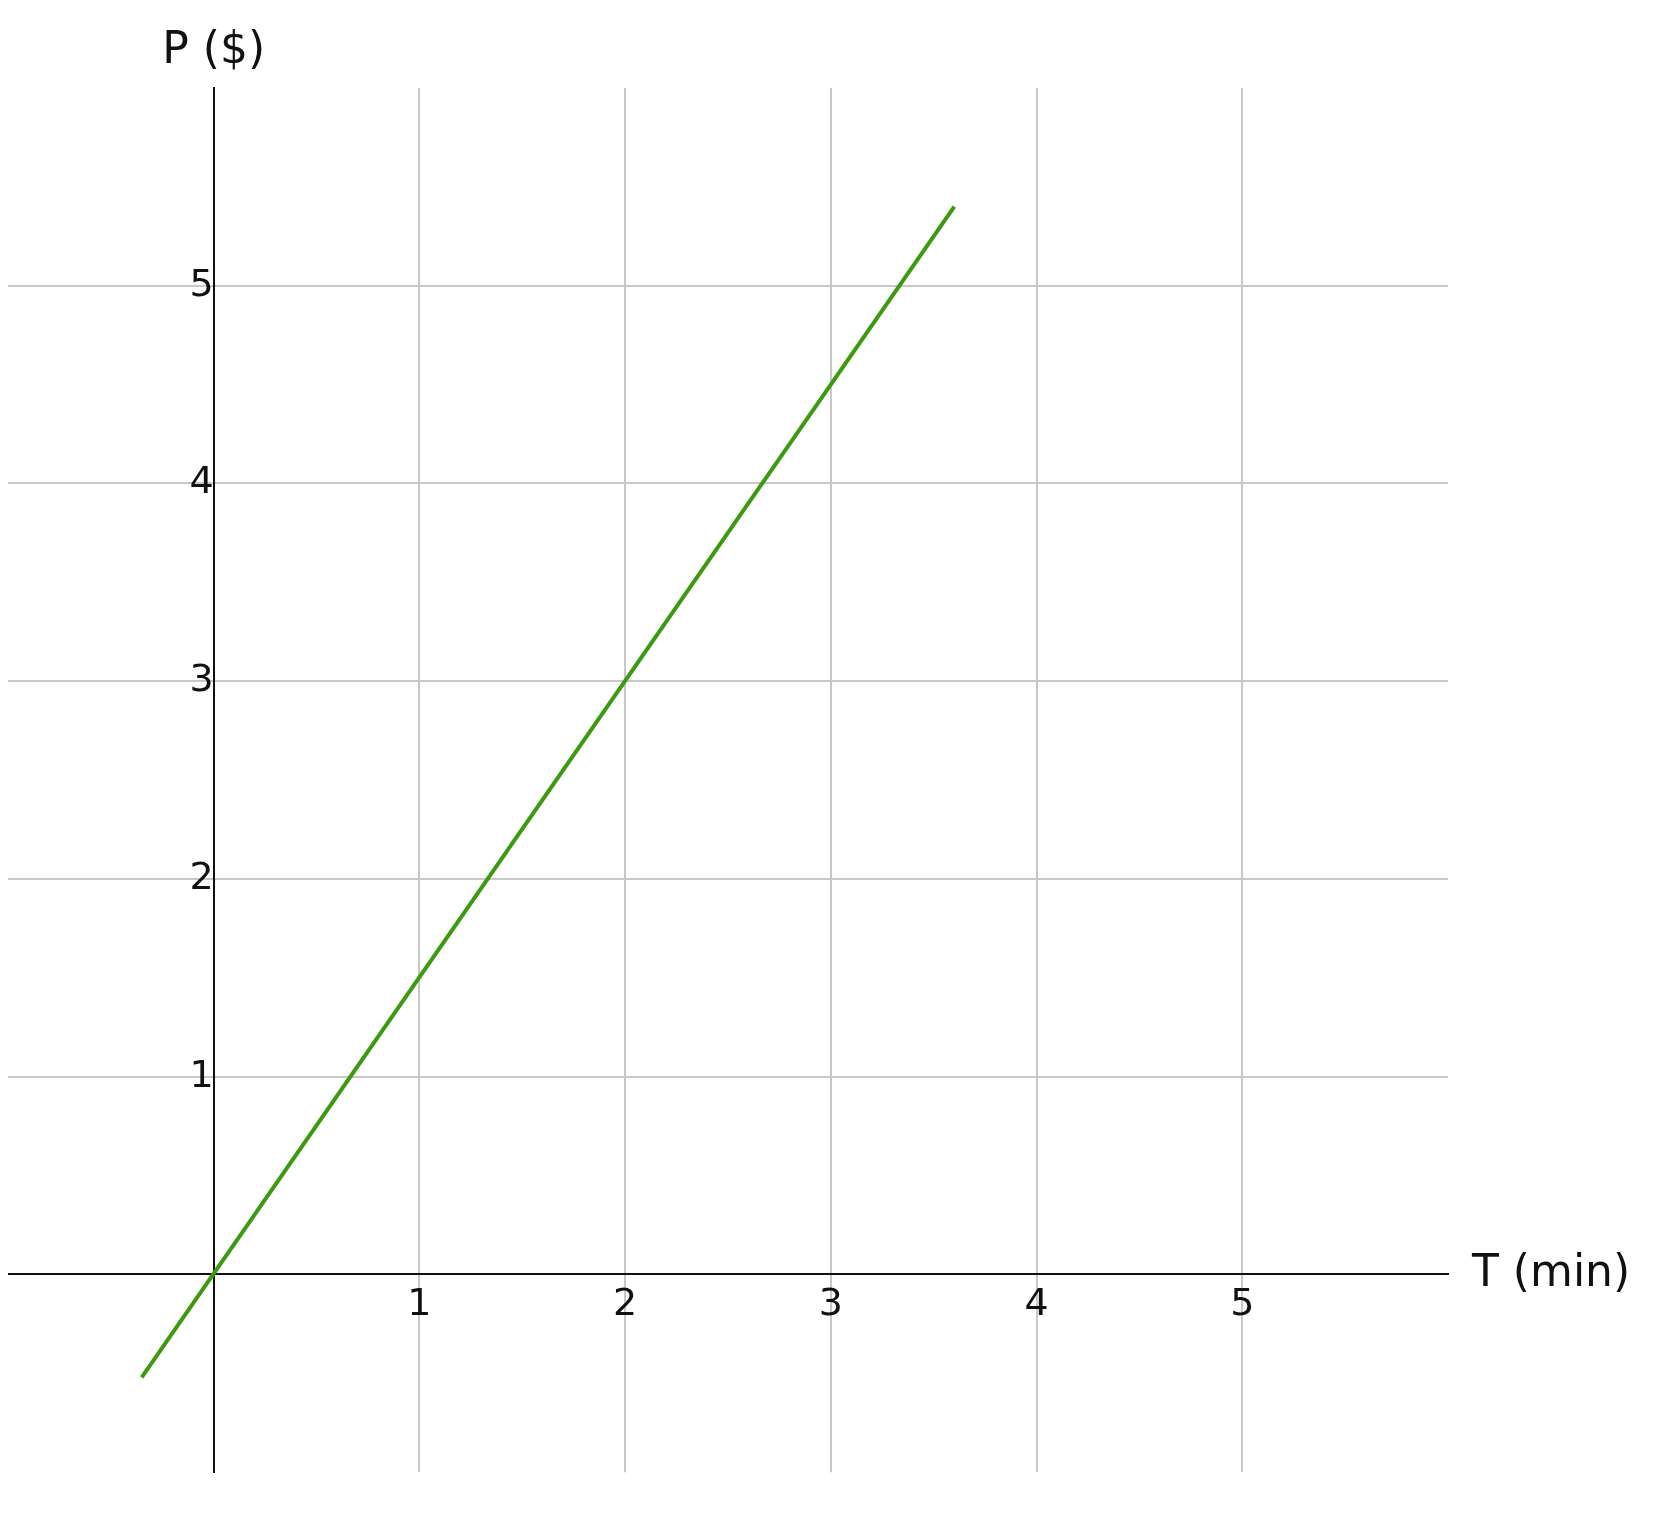 The height and width of the screenshot is (1513, 1659). What do you see at coordinates (1036, 1302) in the screenshot?
I see `x-tick-label: 4` at bounding box center [1036, 1302].